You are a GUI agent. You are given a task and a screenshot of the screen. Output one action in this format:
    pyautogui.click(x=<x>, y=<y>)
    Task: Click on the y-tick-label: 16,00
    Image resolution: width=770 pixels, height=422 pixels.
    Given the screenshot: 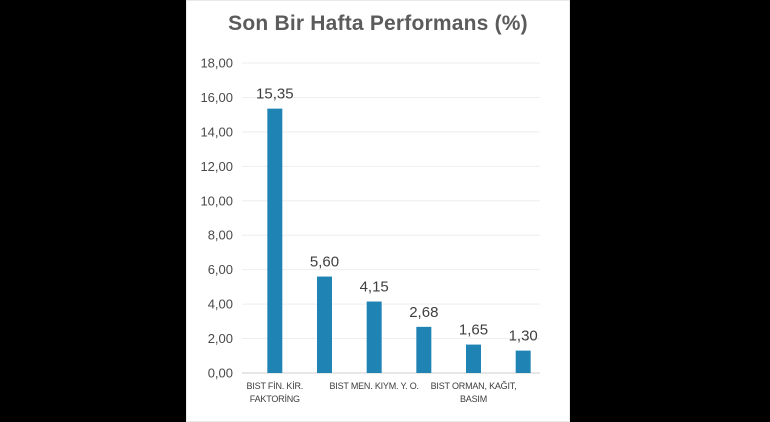 What is the action you would take?
    pyautogui.click(x=216, y=97)
    